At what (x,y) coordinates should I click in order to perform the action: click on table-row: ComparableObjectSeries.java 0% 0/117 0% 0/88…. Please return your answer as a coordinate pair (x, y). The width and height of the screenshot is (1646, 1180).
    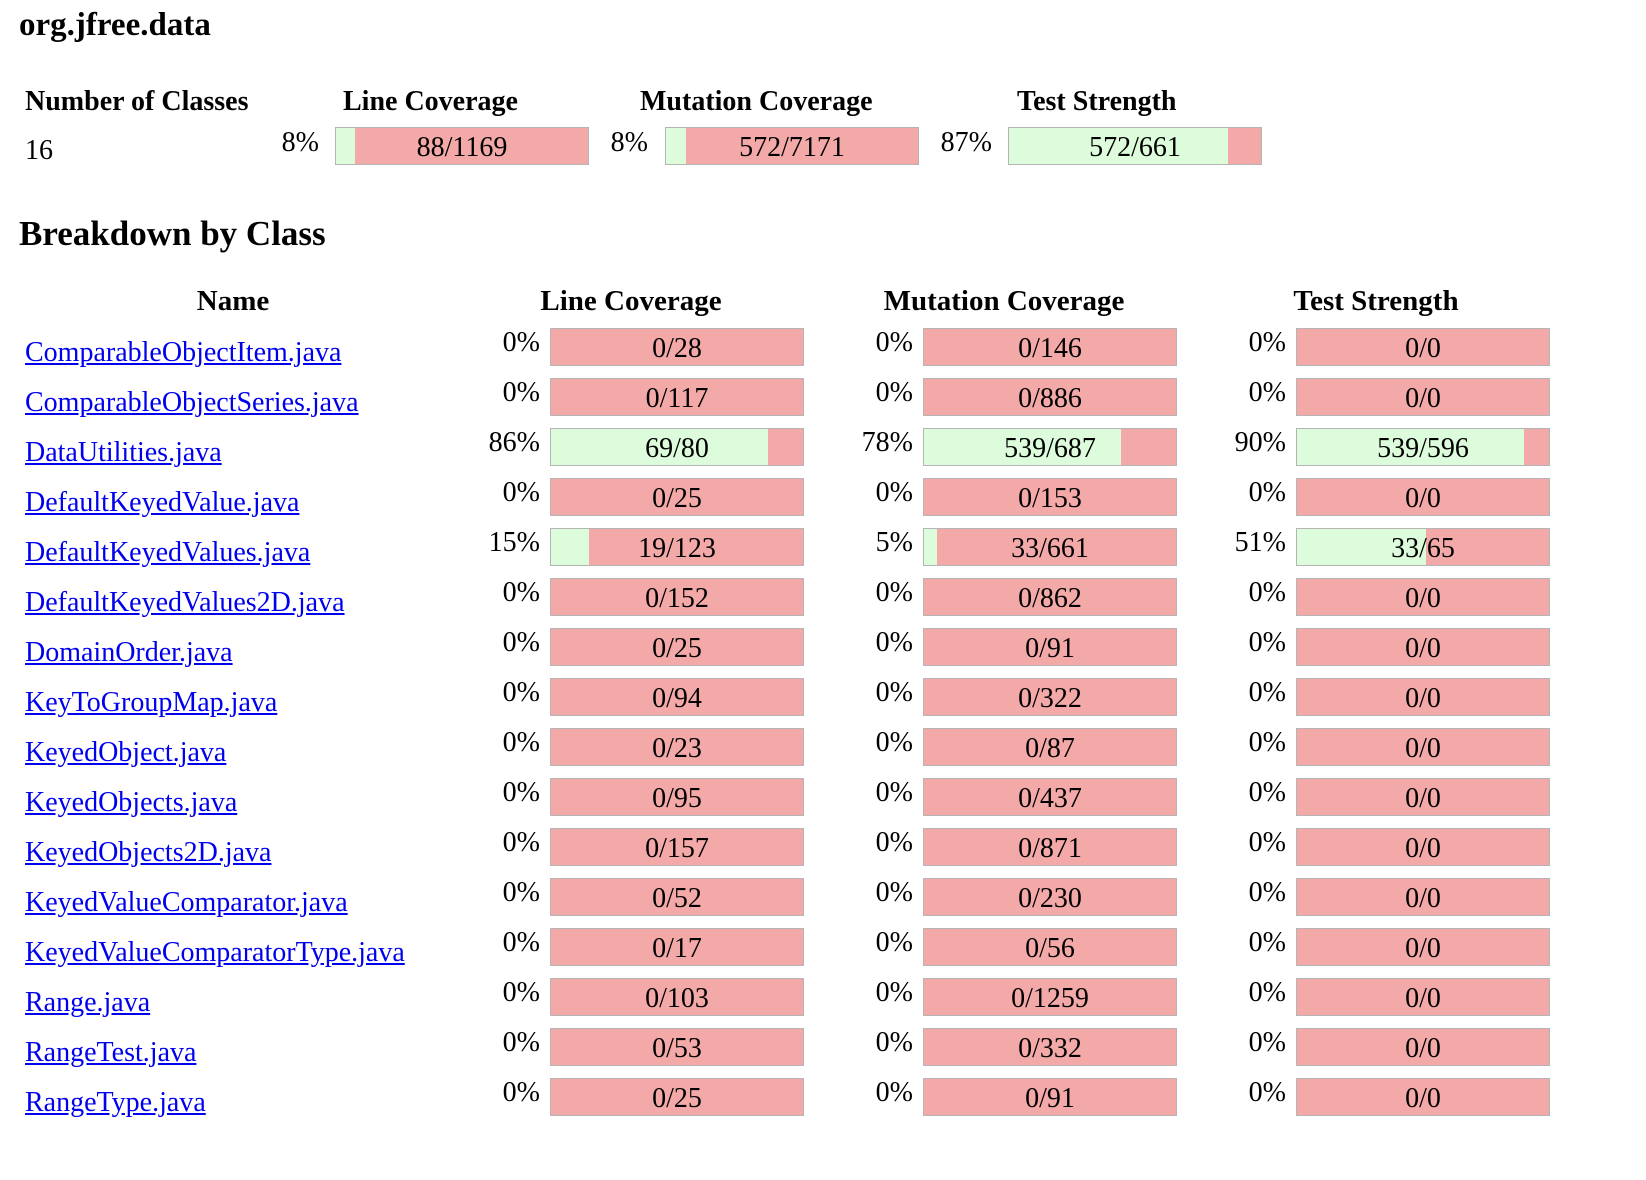
    Looking at the image, I should click on (823, 403).